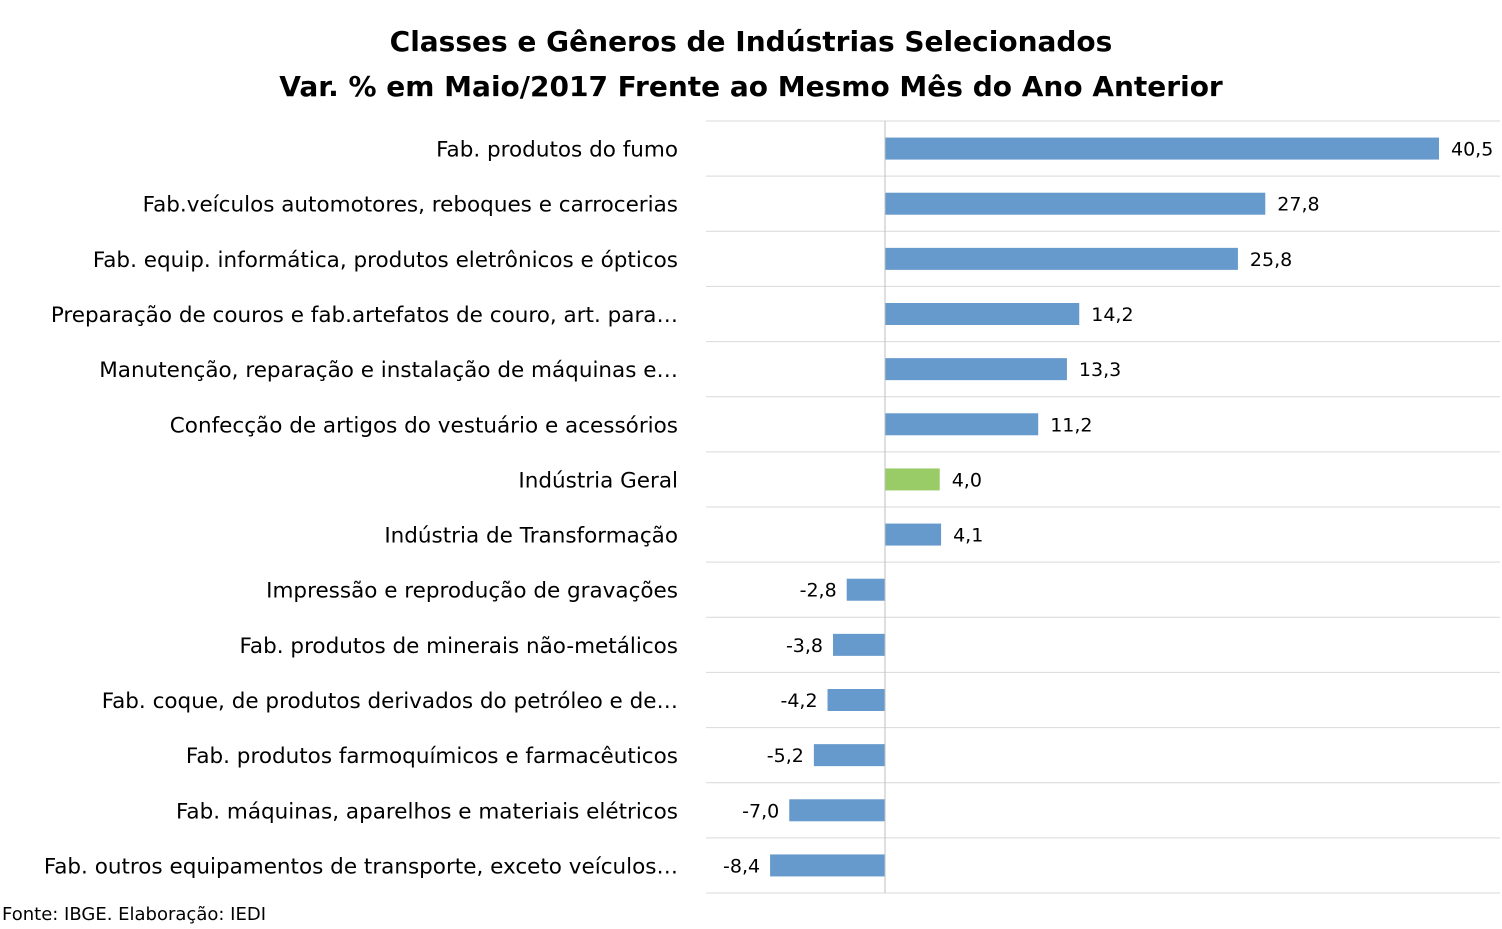  I want to click on value-label: -4,2, so click(798, 701).